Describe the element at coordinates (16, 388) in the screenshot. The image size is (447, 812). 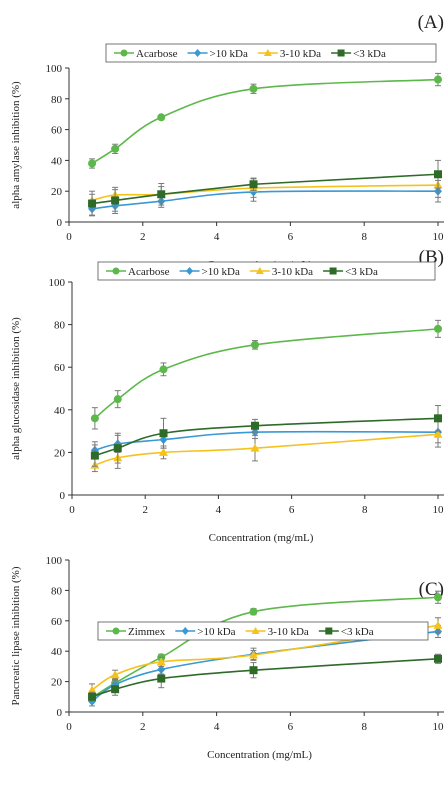
I see `y-axis-label: alpha glucosidase inhibition (%)` at that location.